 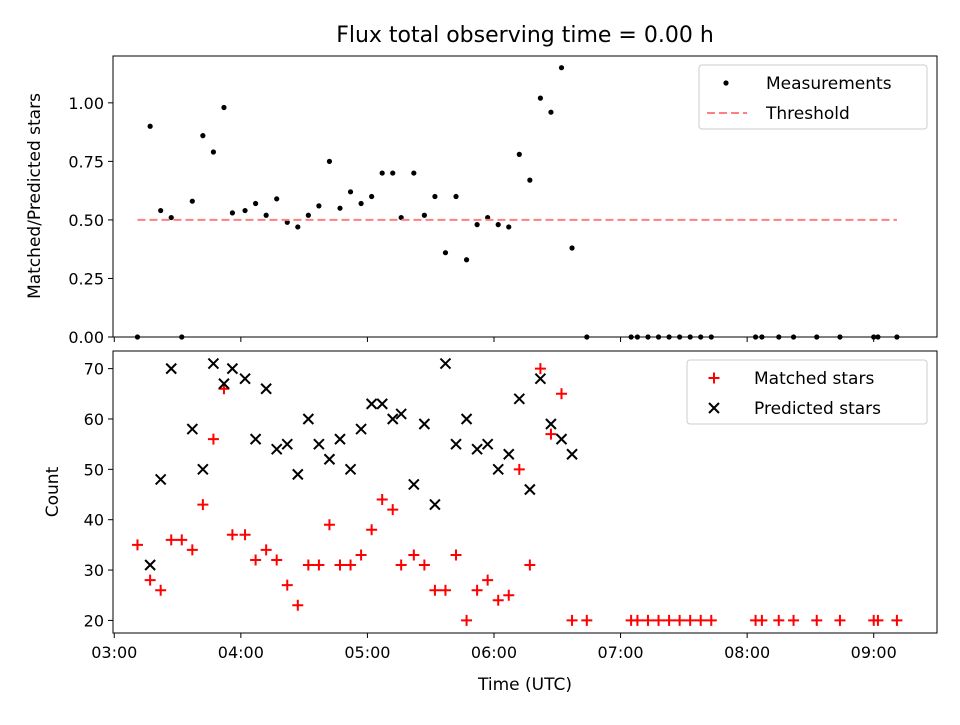 What do you see at coordinates (367, 652) in the screenshot?
I see `x-tick-label: 05:00` at bounding box center [367, 652].